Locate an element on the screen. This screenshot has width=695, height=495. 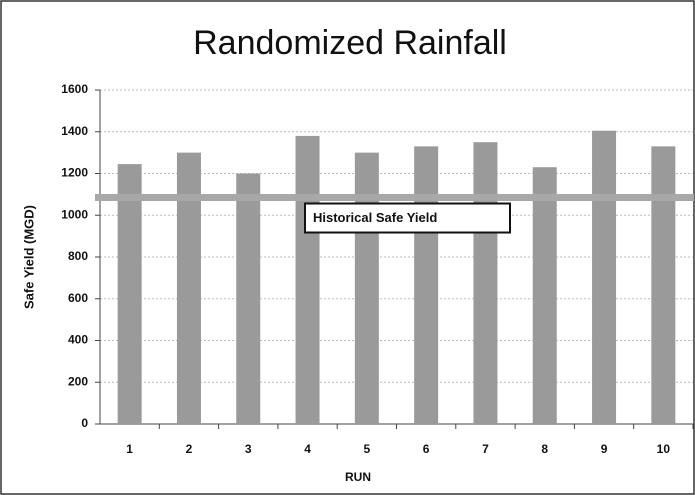
y-tick-label: 600 is located at coordinates (78, 298).